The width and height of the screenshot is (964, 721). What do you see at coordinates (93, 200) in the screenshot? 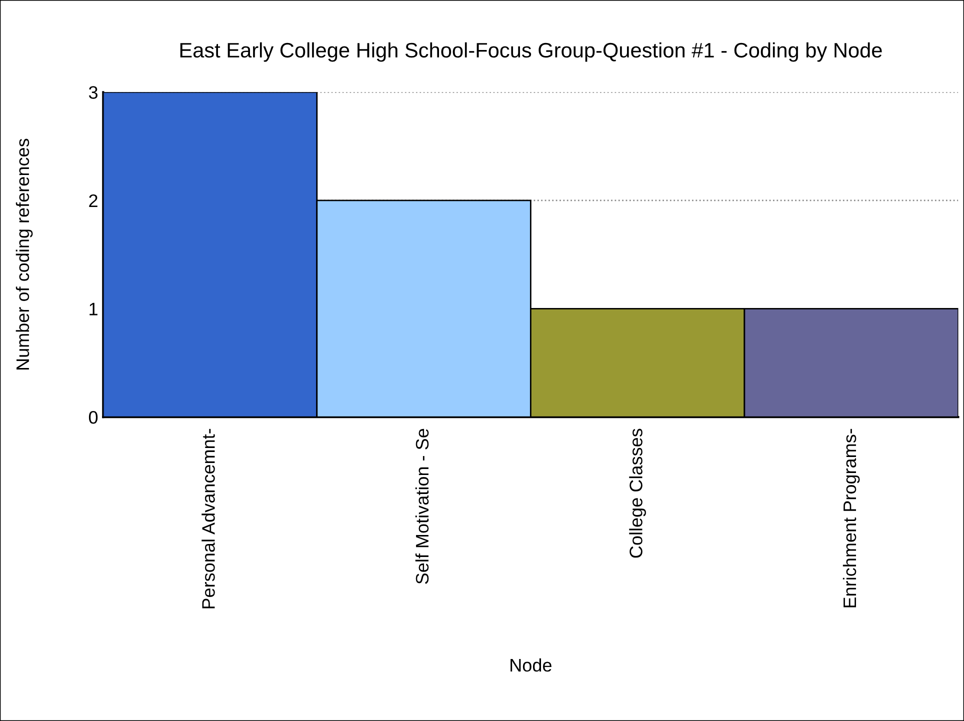
I see `y-tick-label: 2` at bounding box center [93, 200].